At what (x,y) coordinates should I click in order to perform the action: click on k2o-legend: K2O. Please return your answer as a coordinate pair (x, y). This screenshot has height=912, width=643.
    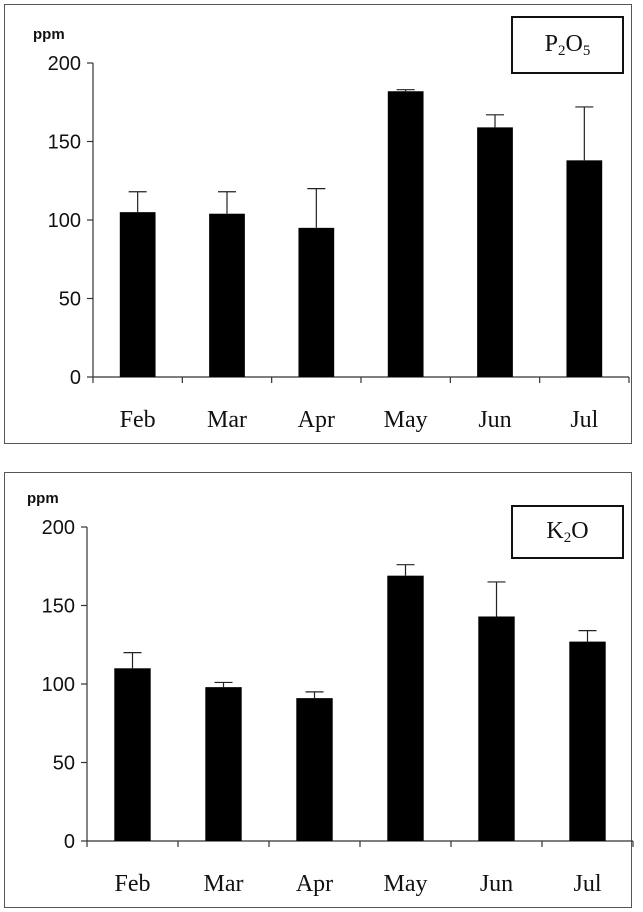
    Looking at the image, I should click on (567, 532).